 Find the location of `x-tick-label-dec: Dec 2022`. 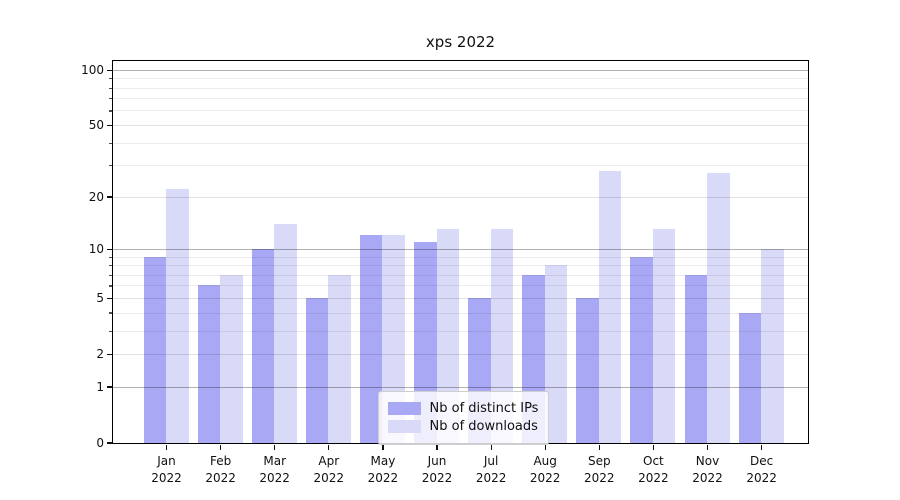

x-tick-label-dec: Dec 2022 is located at coordinates (762, 469).